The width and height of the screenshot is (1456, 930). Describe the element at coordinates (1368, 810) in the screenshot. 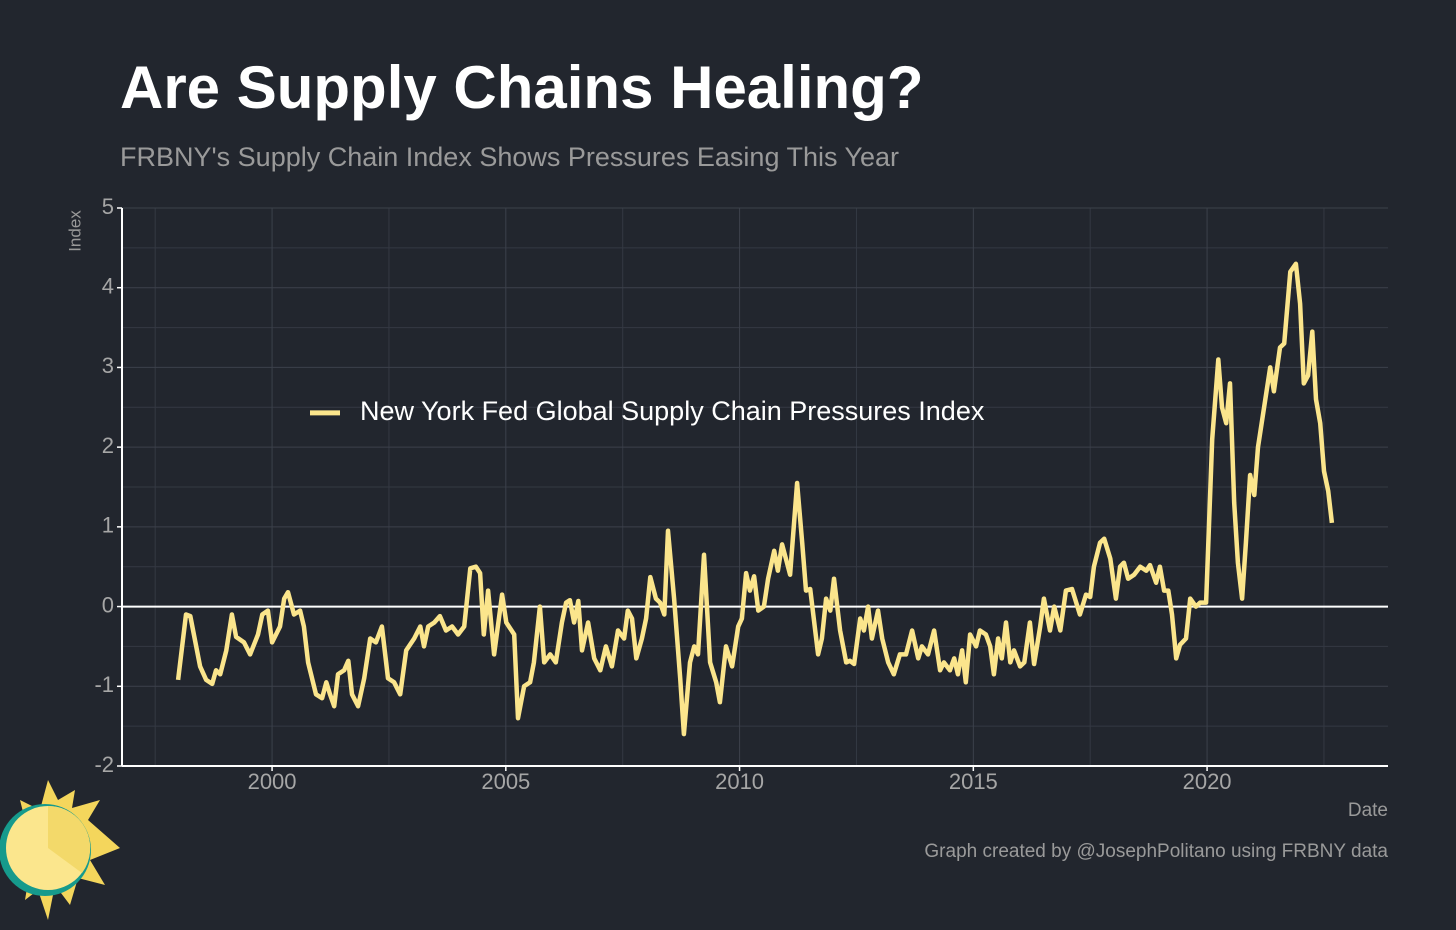

I see `x-axis-label: Date` at that location.